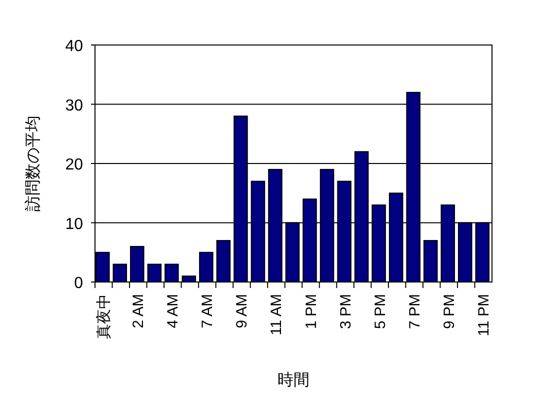 The image size is (548, 398). What do you see at coordinates (207, 311) in the screenshot?
I see `x-tick-label: 7 AM` at bounding box center [207, 311].